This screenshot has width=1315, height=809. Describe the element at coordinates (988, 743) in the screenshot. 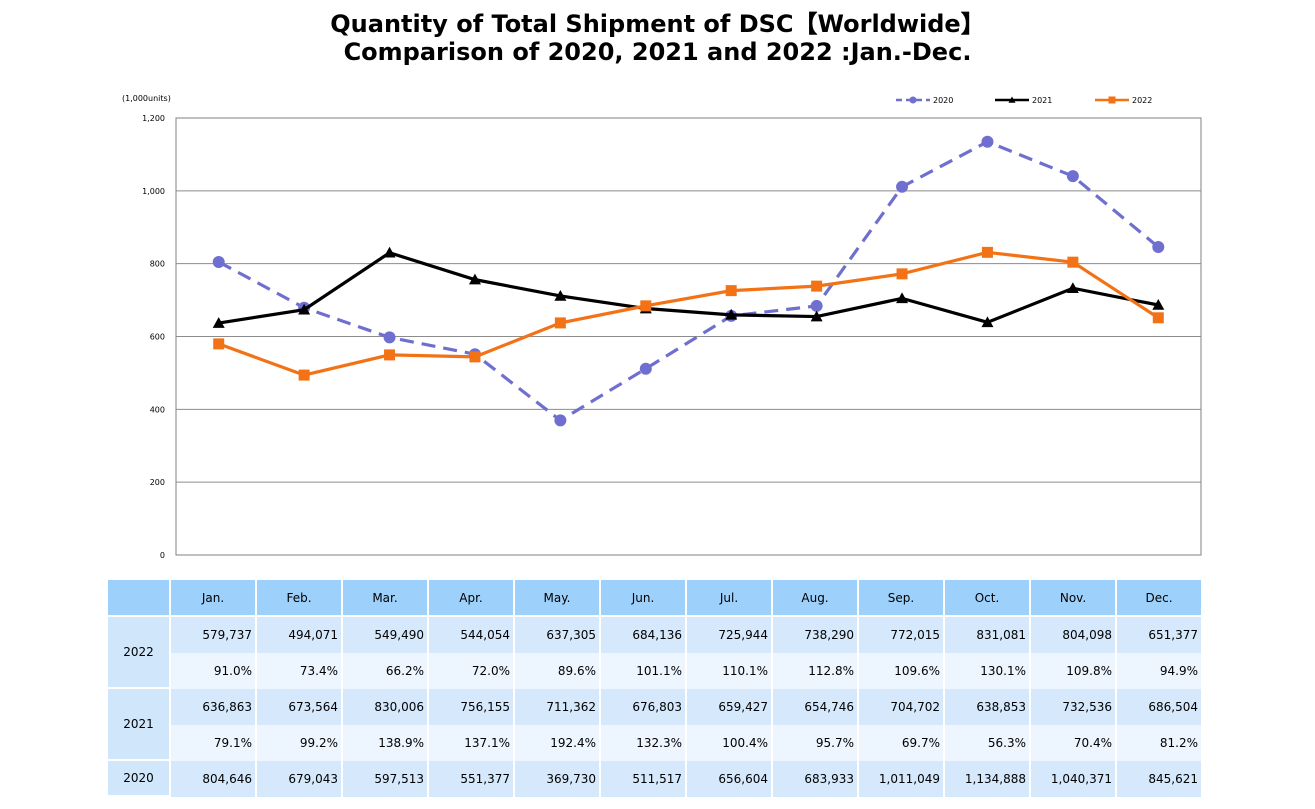

I see `ratio-value-cell: 56.3%` at that location.